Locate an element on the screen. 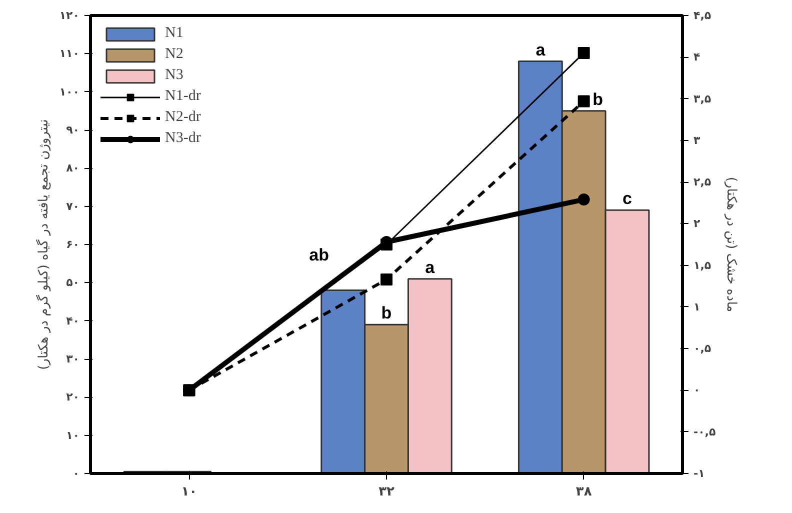 Image resolution: width=792 pixels, height=513 pixels. y2-tick-label: -۰,۵ is located at coordinates (705, 431).